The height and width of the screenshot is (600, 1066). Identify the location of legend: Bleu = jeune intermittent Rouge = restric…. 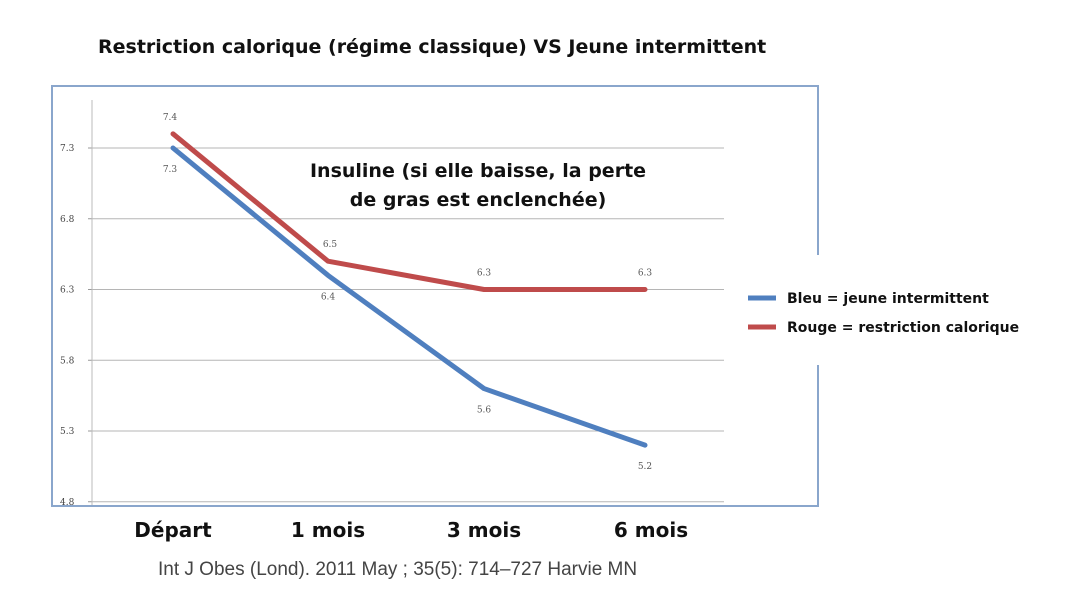
(883, 313).